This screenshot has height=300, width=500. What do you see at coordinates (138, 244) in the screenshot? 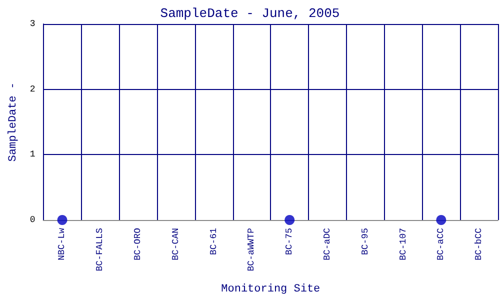
I see `x-tick-label: BC-ORO` at bounding box center [138, 244].